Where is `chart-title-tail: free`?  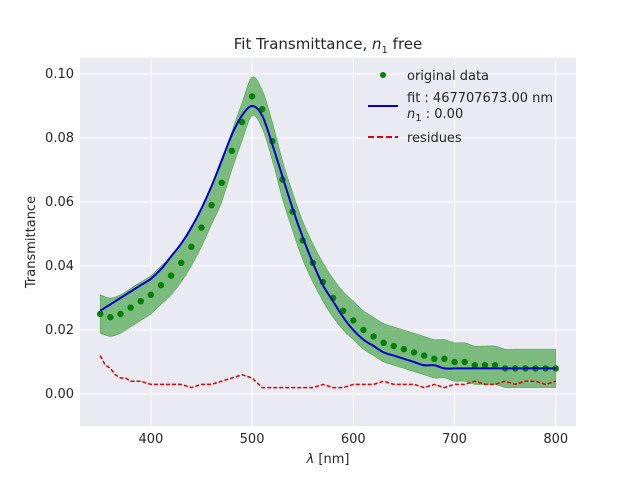 chart-title-tail: free is located at coordinates (405, 44).